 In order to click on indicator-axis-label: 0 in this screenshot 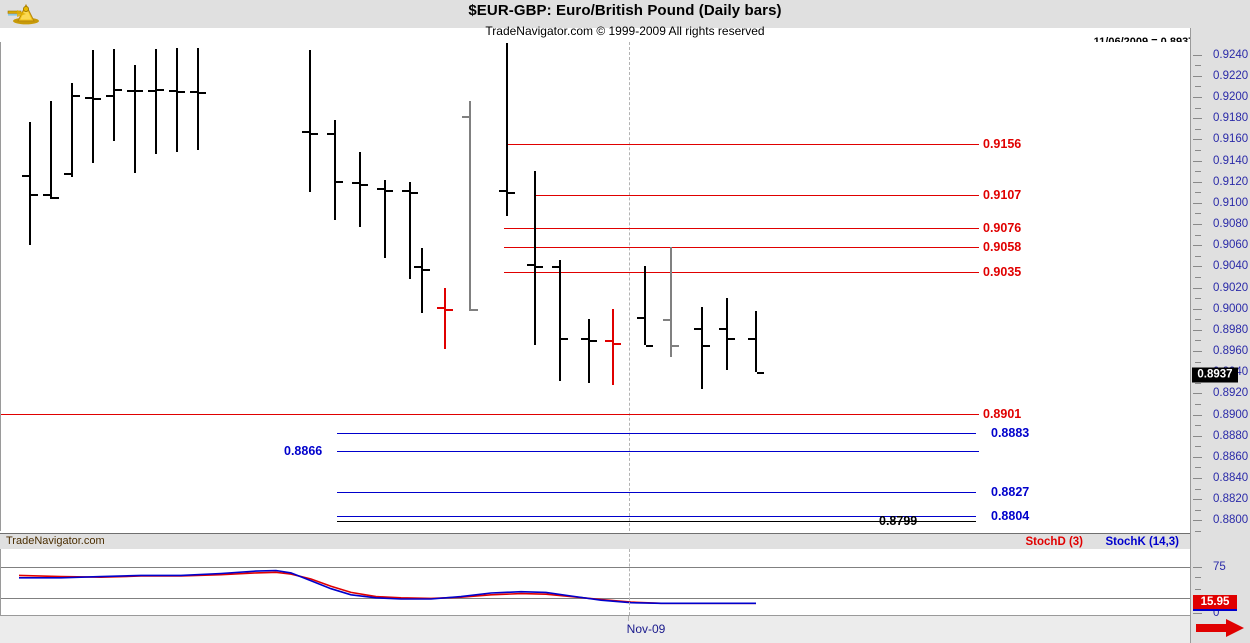, I will do `click(1216, 613)`.